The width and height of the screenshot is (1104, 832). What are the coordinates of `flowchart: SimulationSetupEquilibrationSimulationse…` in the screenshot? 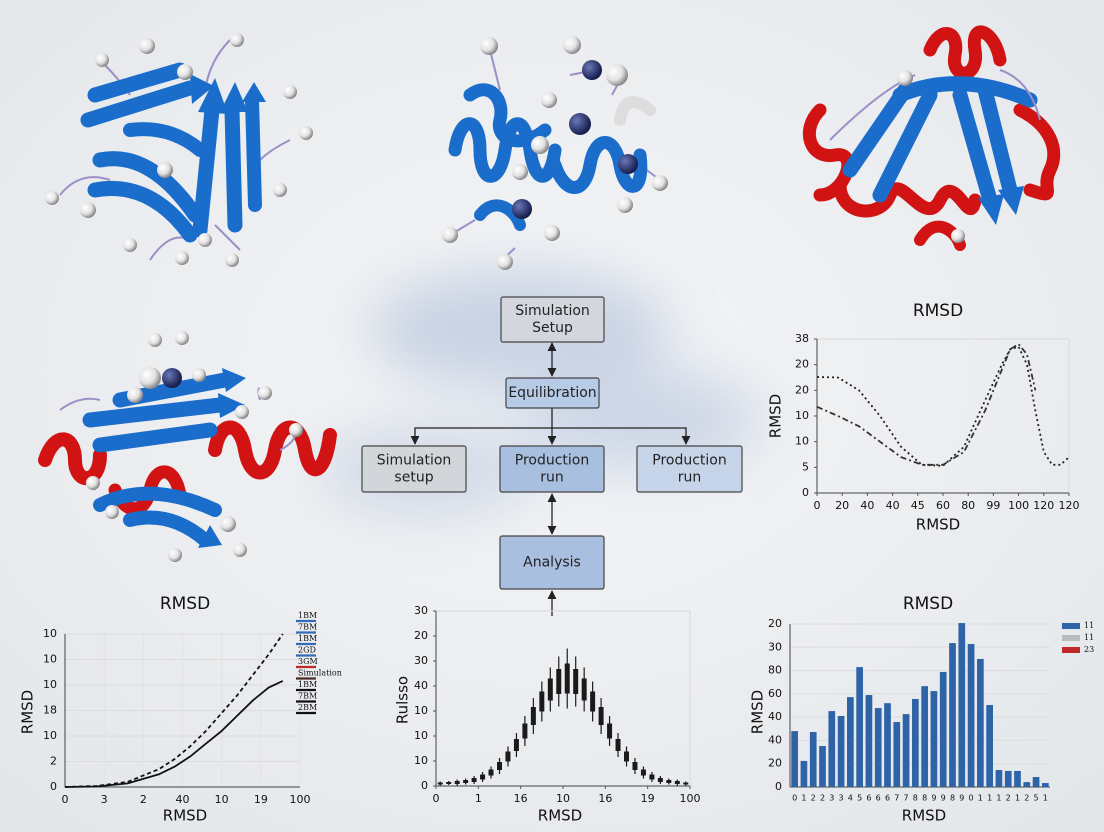 It's located at (552, 443).